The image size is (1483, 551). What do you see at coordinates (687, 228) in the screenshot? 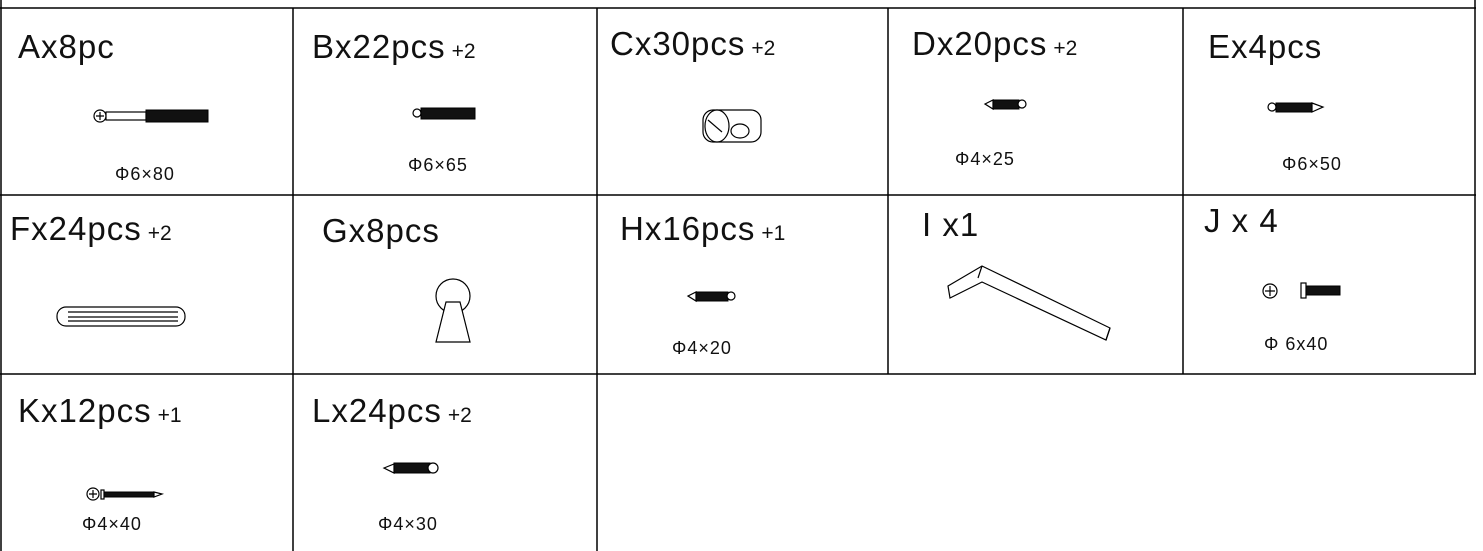
I see `part-label: Hx16pcs` at bounding box center [687, 228].